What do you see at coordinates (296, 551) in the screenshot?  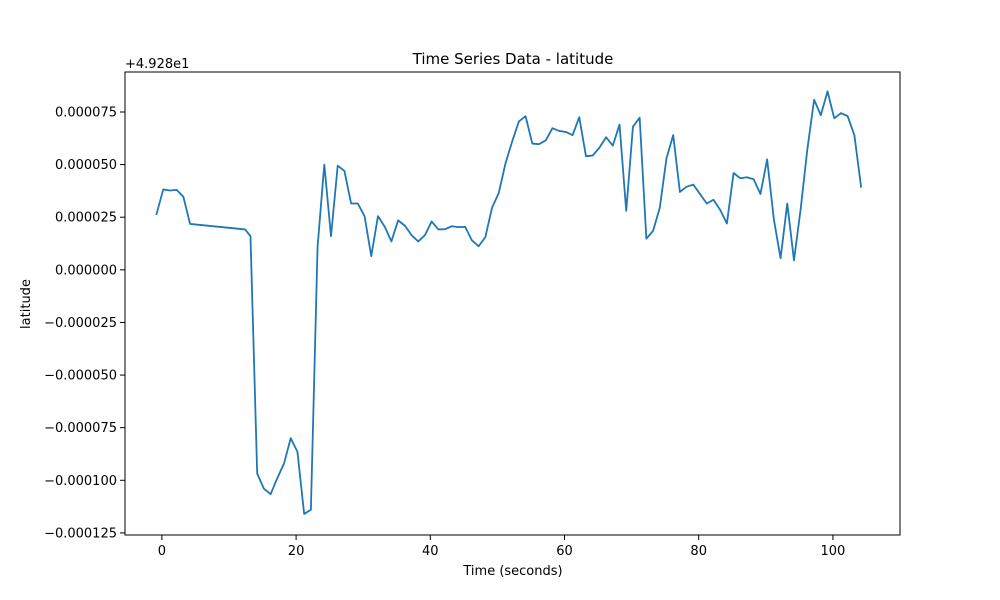 I see `x-tick-label: 20` at bounding box center [296, 551].